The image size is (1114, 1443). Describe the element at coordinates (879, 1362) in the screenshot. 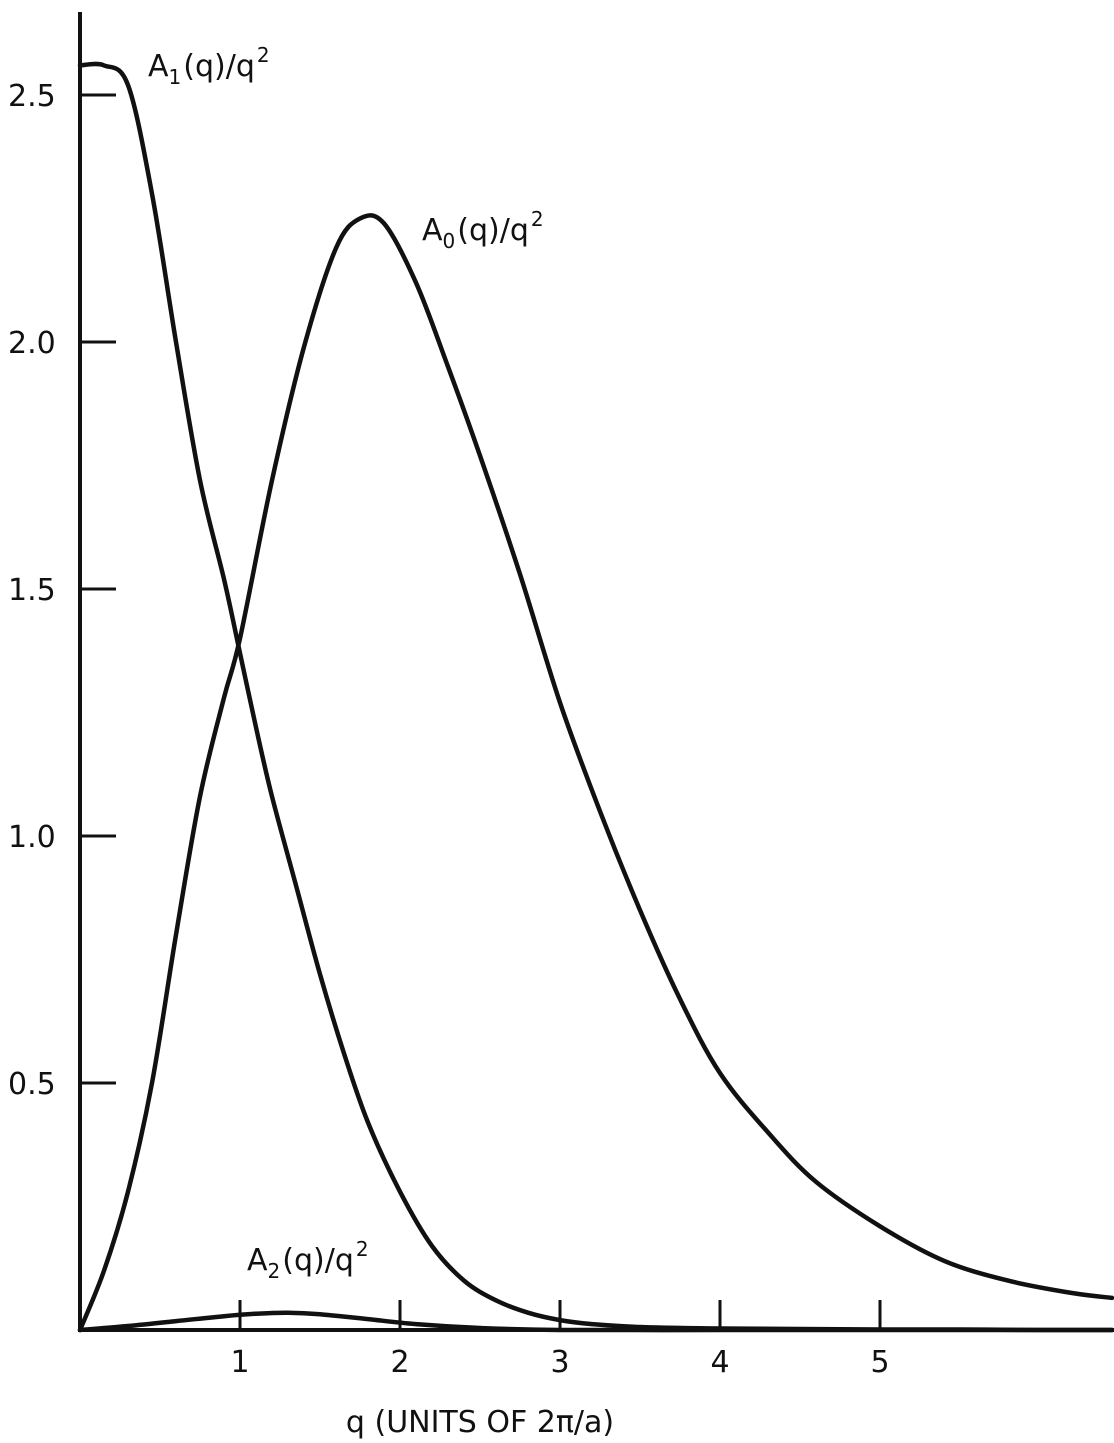

I see `x-tick-label: 5` at that location.